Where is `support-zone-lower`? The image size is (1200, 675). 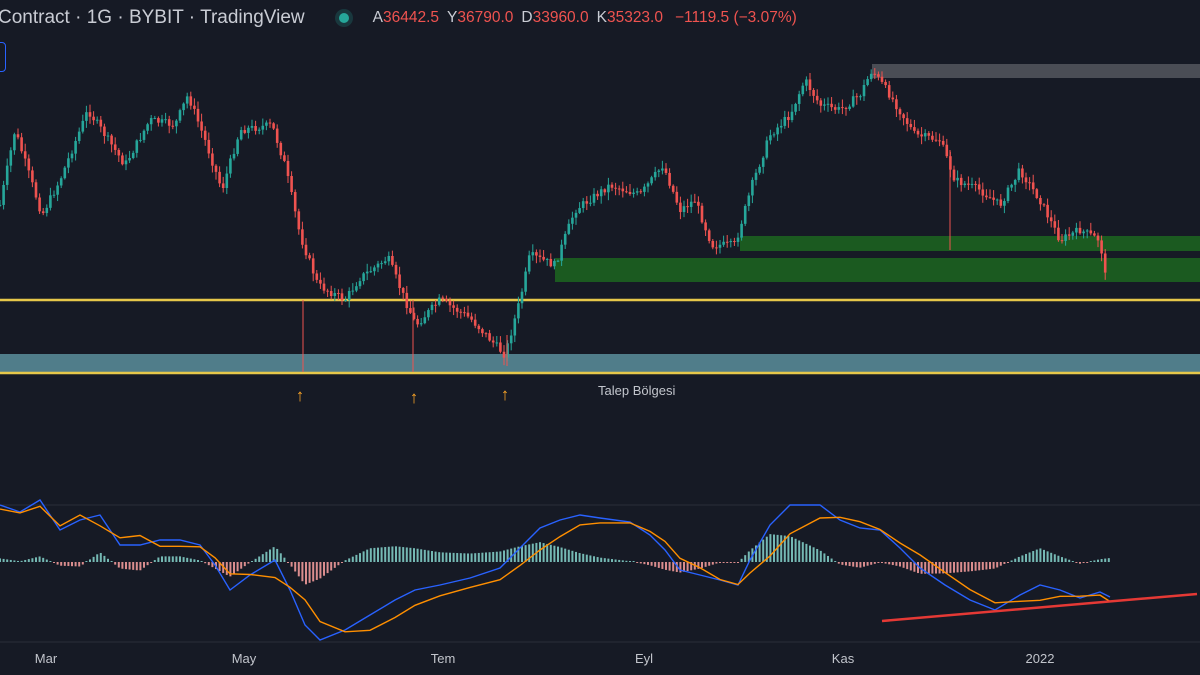 support-zone-lower is located at coordinates (877, 270).